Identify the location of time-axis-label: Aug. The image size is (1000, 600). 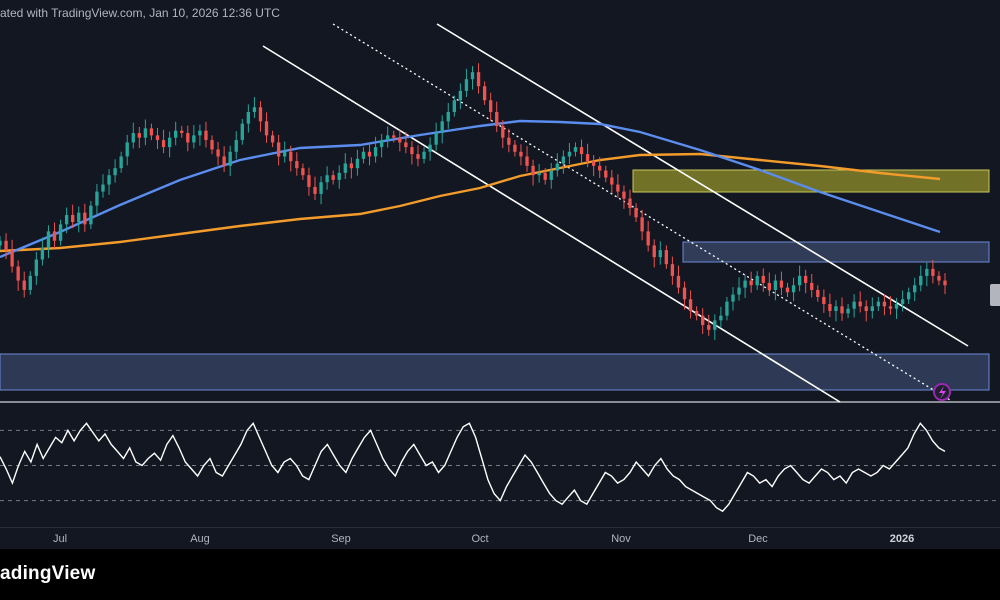
(200, 539).